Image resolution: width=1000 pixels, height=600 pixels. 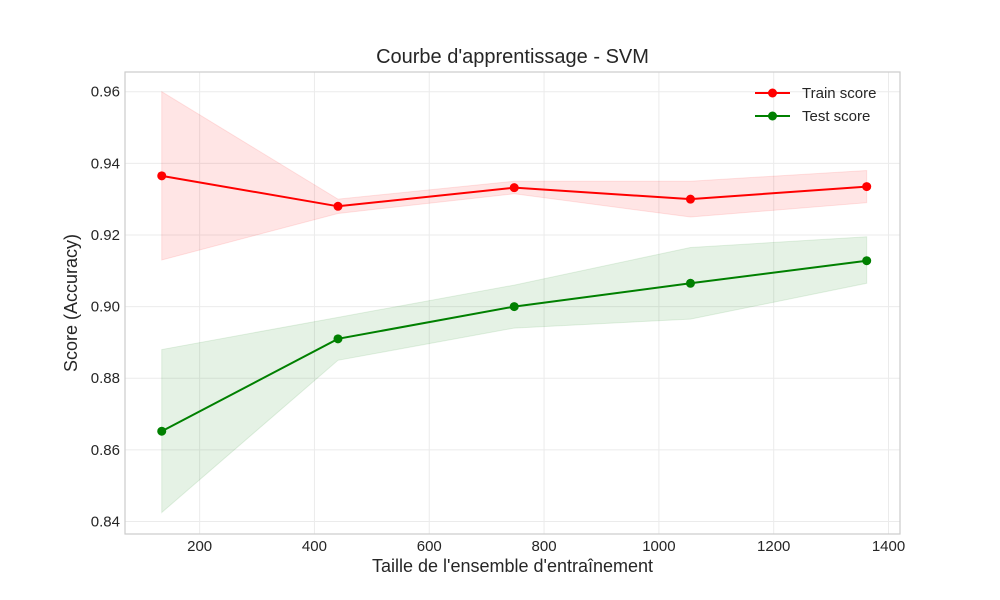 I want to click on y-tick-label: 0.88, so click(x=105, y=378).